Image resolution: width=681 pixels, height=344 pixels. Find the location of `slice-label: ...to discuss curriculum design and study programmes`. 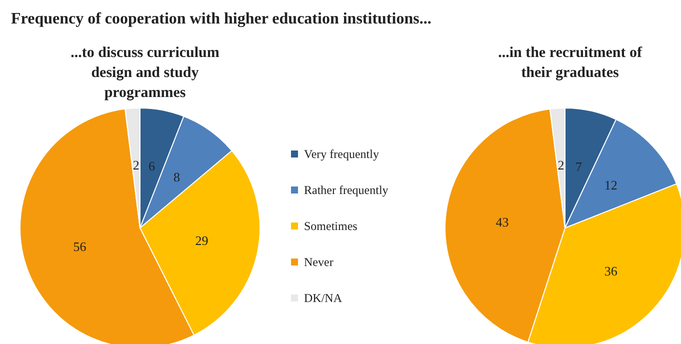

slice-label: ...to discuss curriculum design and study programmes is located at coordinates (145, 73).